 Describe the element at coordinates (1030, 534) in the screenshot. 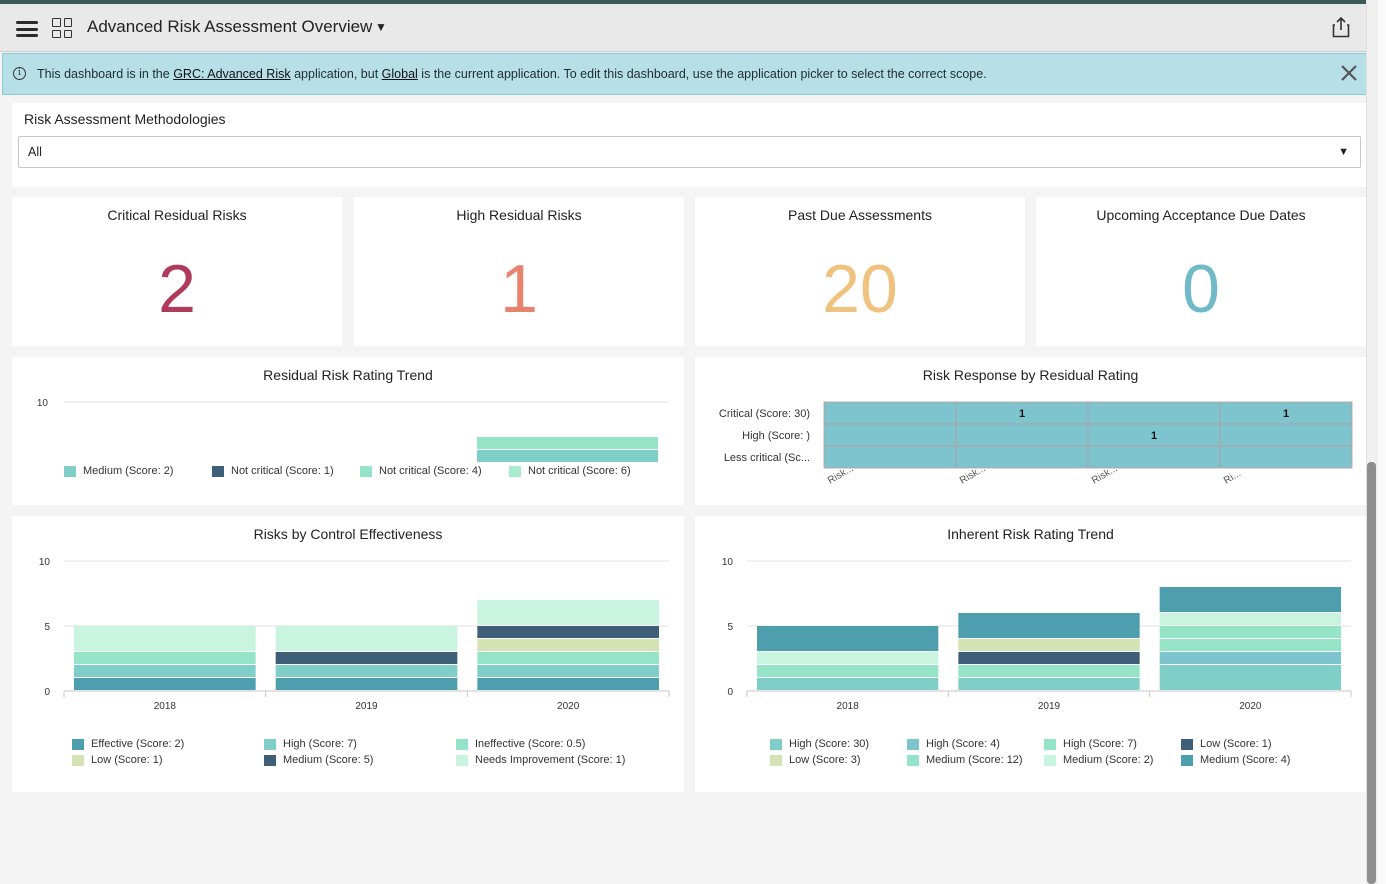

I see `chart-title: Inherent Risk Rating Trend` at that location.